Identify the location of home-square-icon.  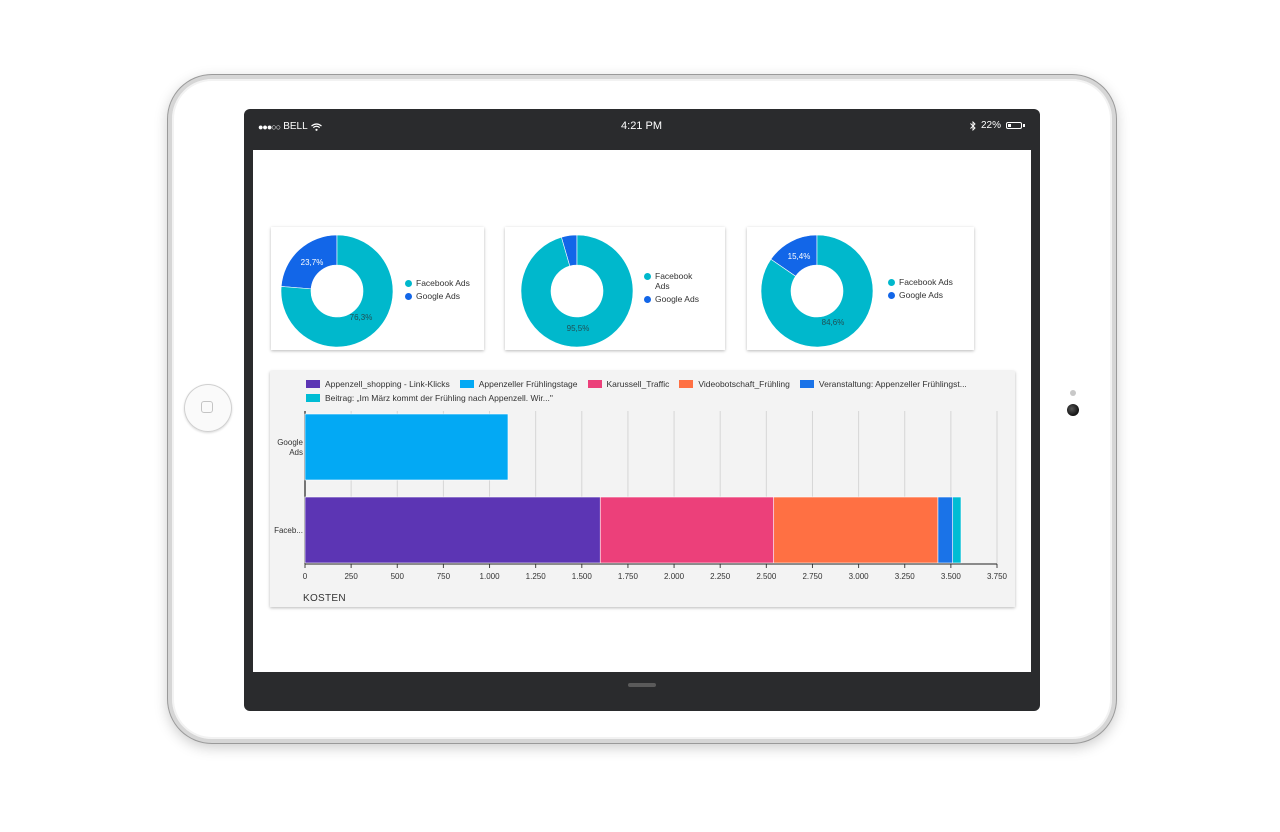
(207, 407).